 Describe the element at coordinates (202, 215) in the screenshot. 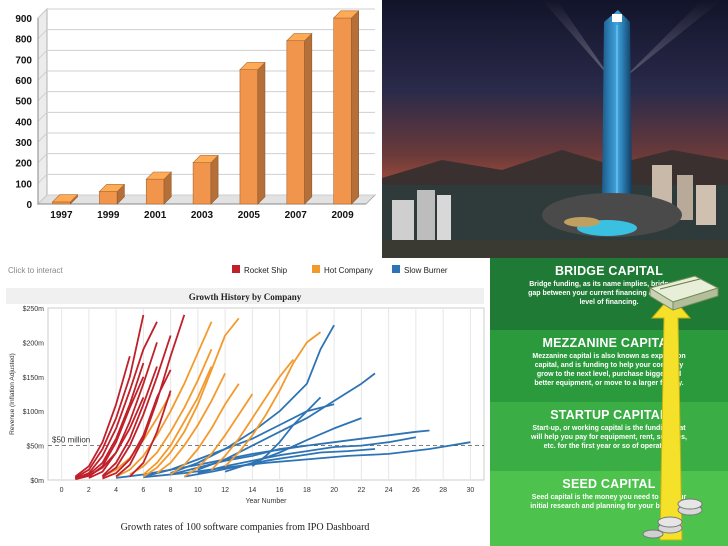

I see `x-tick-label: 2003` at that location.